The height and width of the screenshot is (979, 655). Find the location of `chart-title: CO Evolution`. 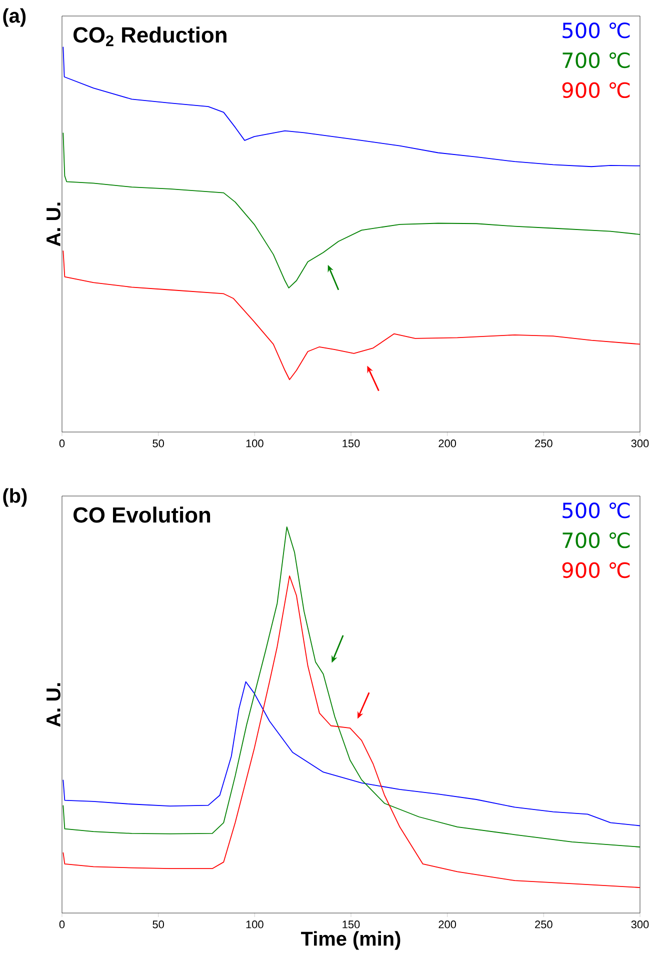

chart-title: CO Evolution is located at coordinates (142, 514).